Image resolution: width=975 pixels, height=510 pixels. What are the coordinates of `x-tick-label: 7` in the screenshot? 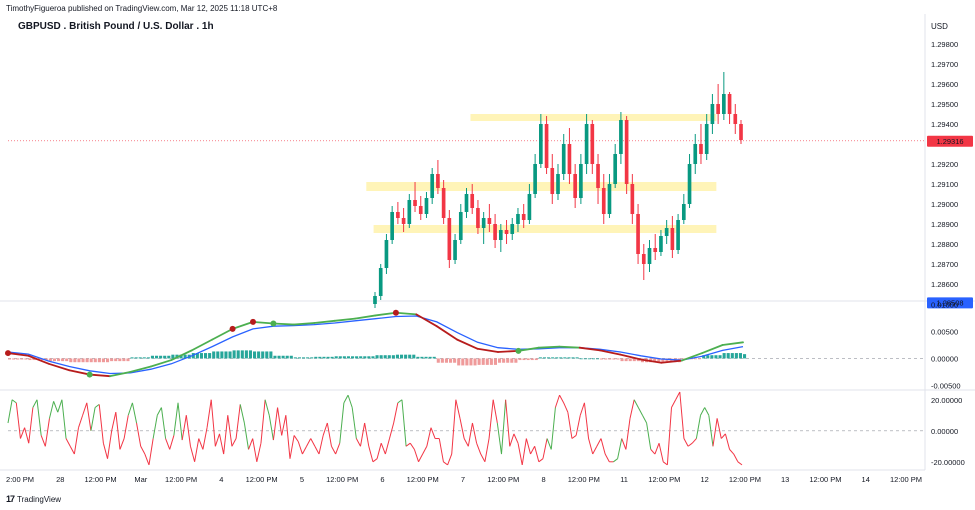 It's located at (463, 479).